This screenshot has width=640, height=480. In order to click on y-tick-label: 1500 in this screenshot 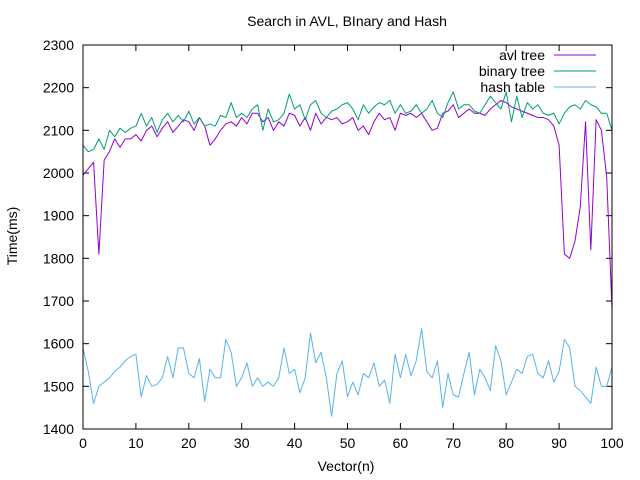, I will do `click(58, 386)`.